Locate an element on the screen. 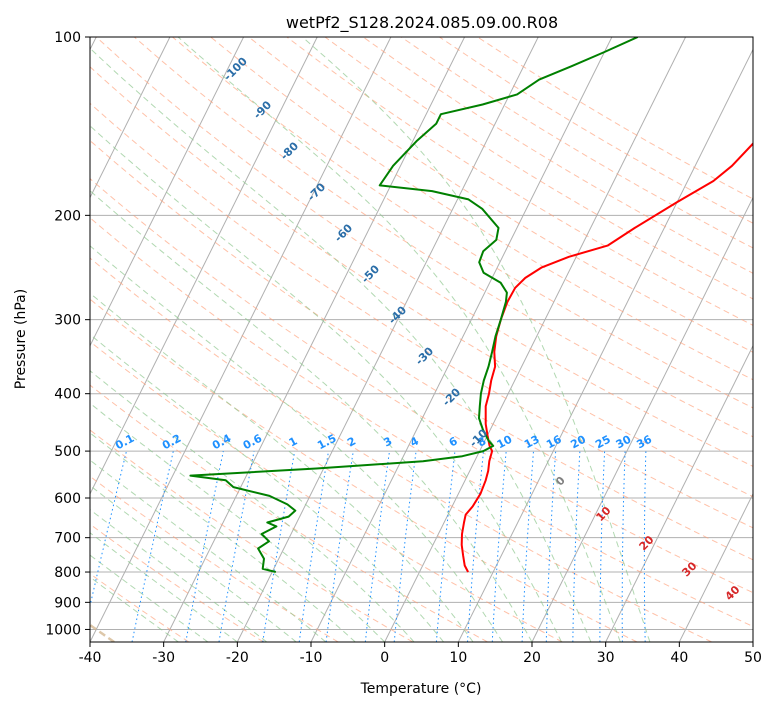 The height and width of the screenshot is (708, 775). x-tick-label: 30 is located at coordinates (606, 658).